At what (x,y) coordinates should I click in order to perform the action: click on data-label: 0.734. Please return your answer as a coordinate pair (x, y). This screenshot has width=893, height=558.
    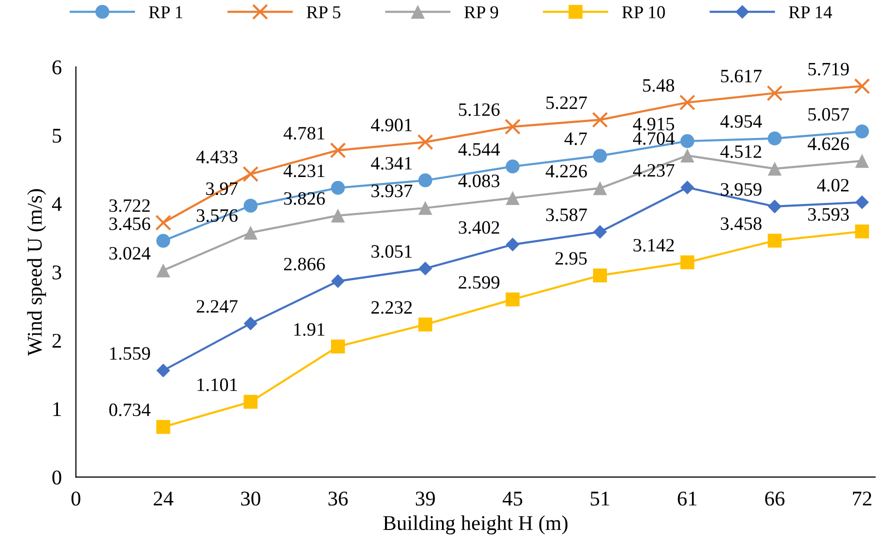
    Looking at the image, I should click on (129, 410).